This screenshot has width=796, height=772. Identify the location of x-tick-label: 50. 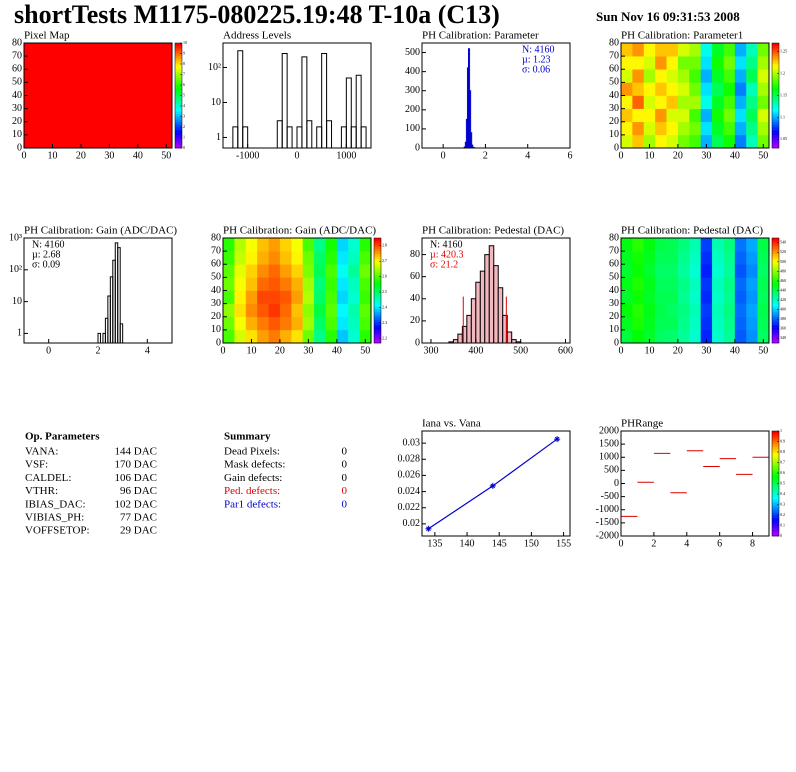
(166, 155).